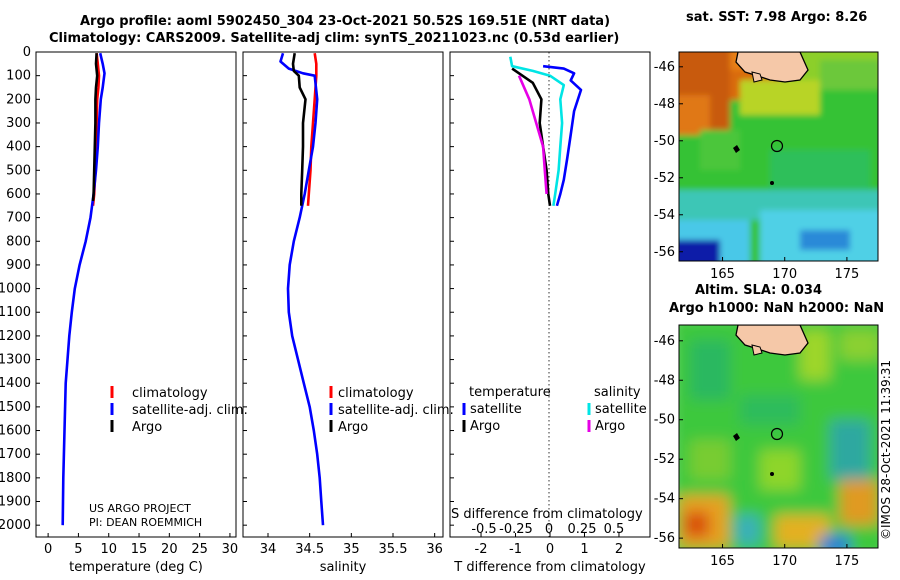 Image resolution: width=900 pixels, height=580 pixels. I want to click on series-line-salinity-satellite, so click(537, 131).